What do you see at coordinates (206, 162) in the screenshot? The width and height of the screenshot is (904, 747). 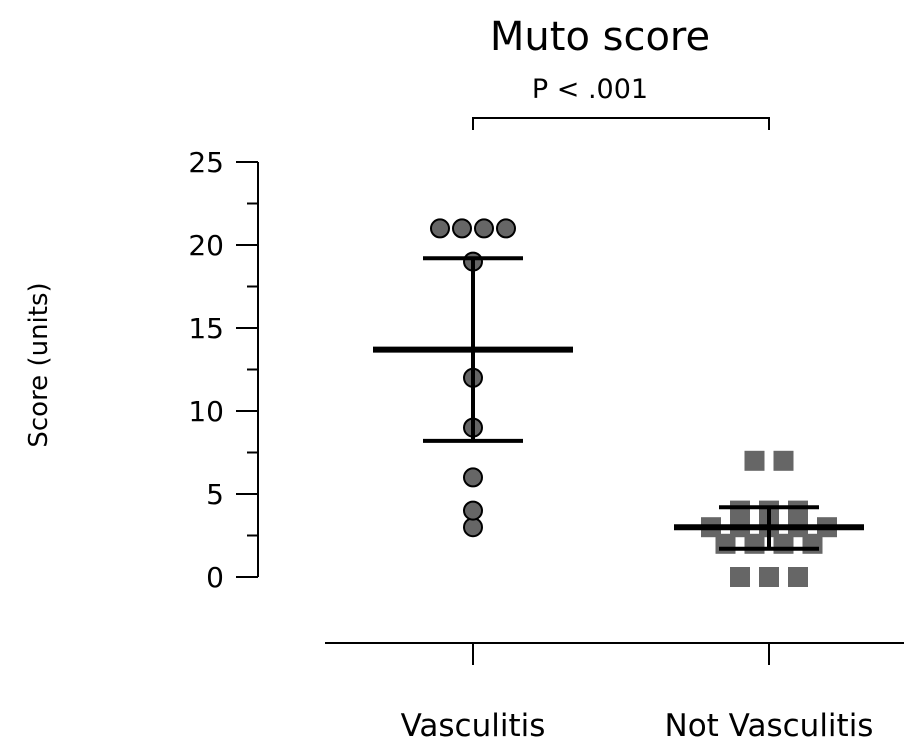 I see `y-tick-label: 25` at bounding box center [206, 162].